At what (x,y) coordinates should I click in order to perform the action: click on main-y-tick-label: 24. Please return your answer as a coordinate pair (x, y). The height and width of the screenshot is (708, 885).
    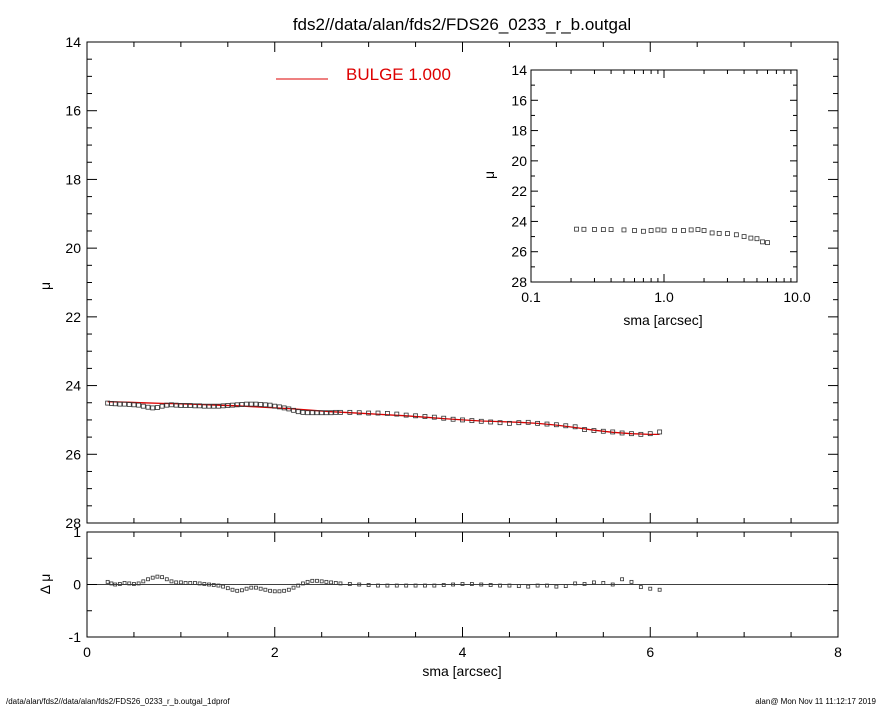
    Looking at the image, I should click on (73, 386).